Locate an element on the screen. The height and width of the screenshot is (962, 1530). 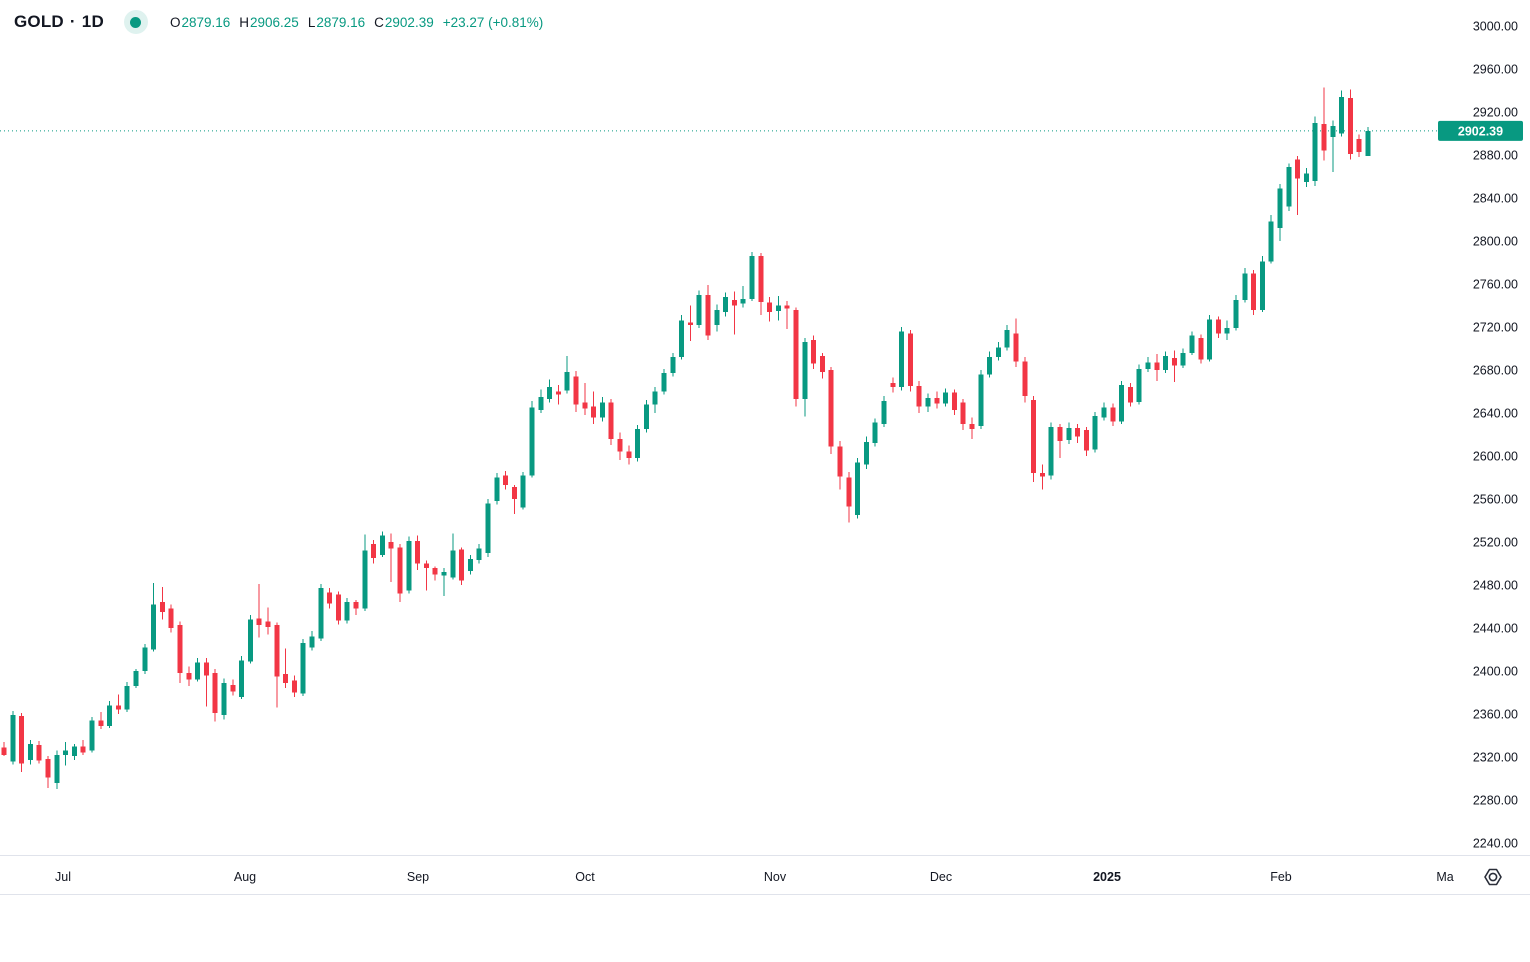
time-tick-label: 2025 is located at coordinates (1107, 877).